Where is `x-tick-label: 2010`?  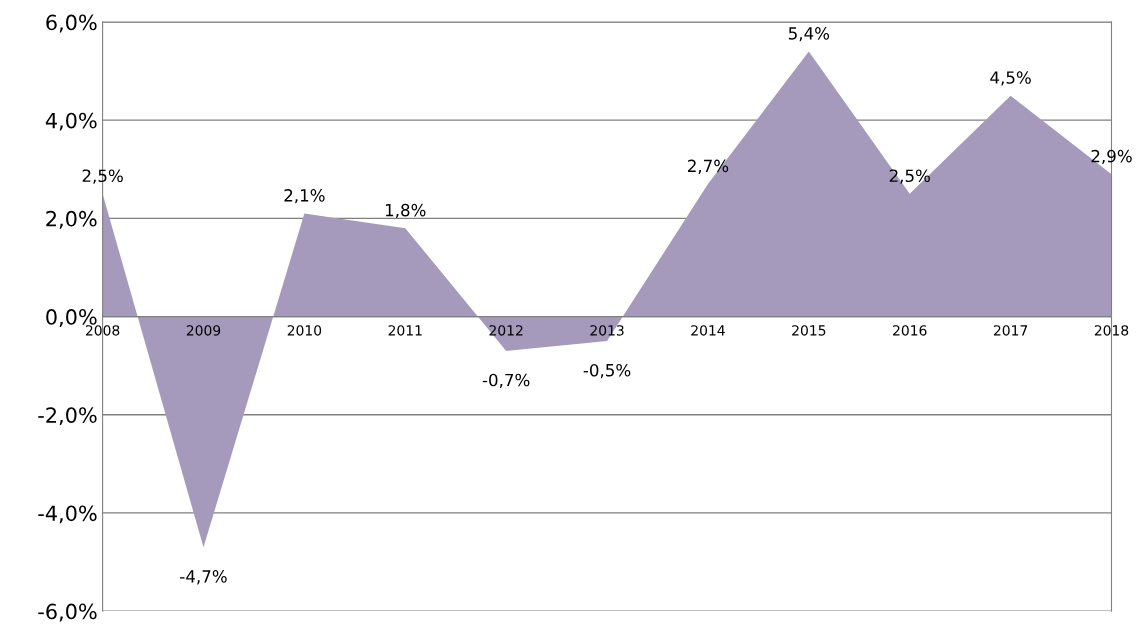 x-tick-label: 2010 is located at coordinates (304, 330).